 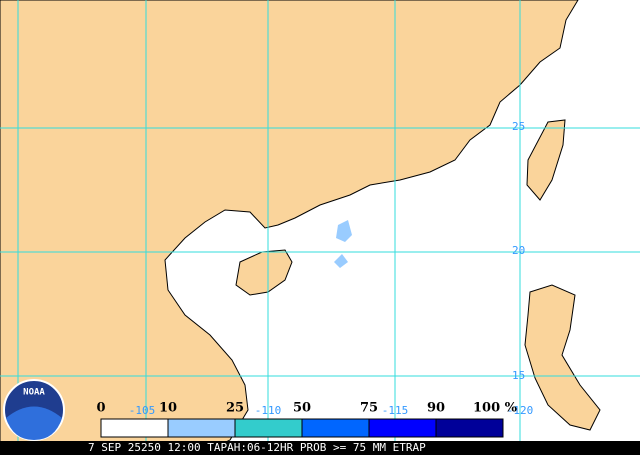 What do you see at coordinates (100, 408) in the screenshot?
I see `legend-label: 0` at bounding box center [100, 408].